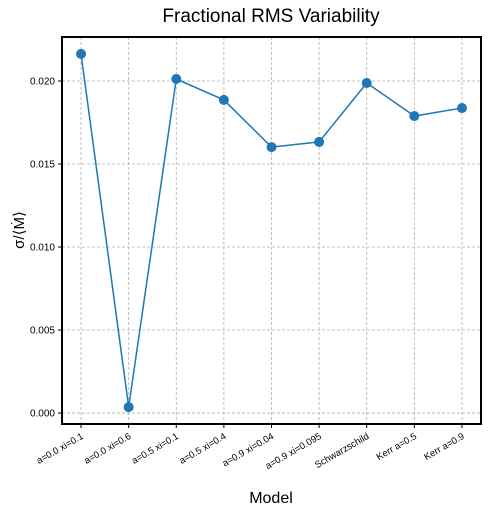 This screenshot has width=491, height=523. I want to click on y-axis-label: σ/⟨Ṁ⟩, so click(19, 230).